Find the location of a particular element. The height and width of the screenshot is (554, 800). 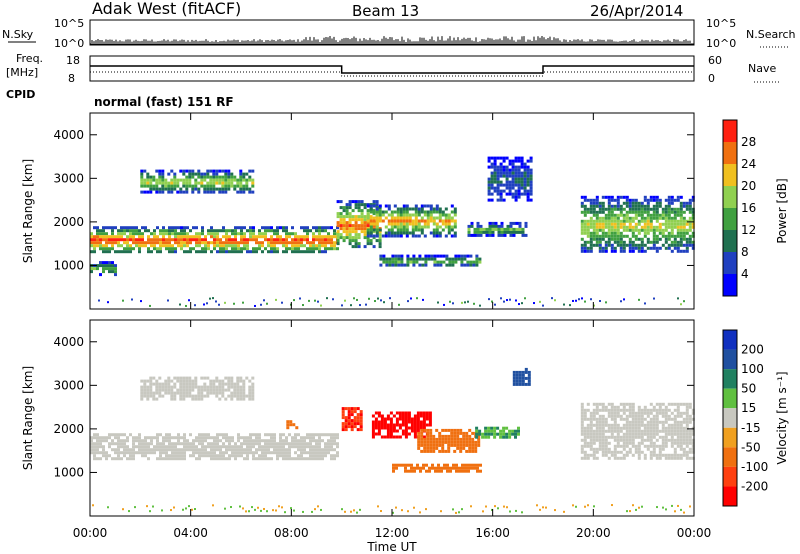

colorbar-tick-label: 50 is located at coordinates (748, 389).